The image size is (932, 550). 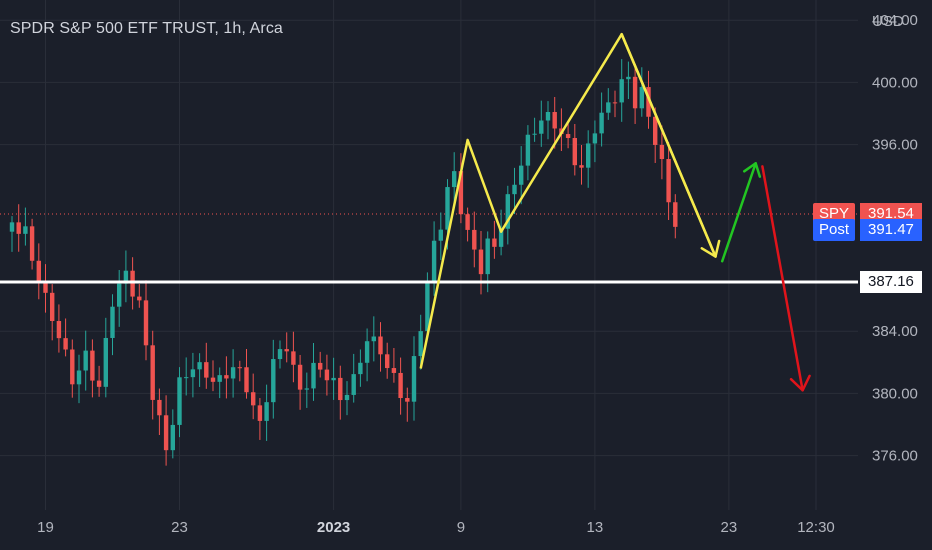 What do you see at coordinates (834, 229) in the screenshot?
I see `post-price-label: Post` at bounding box center [834, 229].